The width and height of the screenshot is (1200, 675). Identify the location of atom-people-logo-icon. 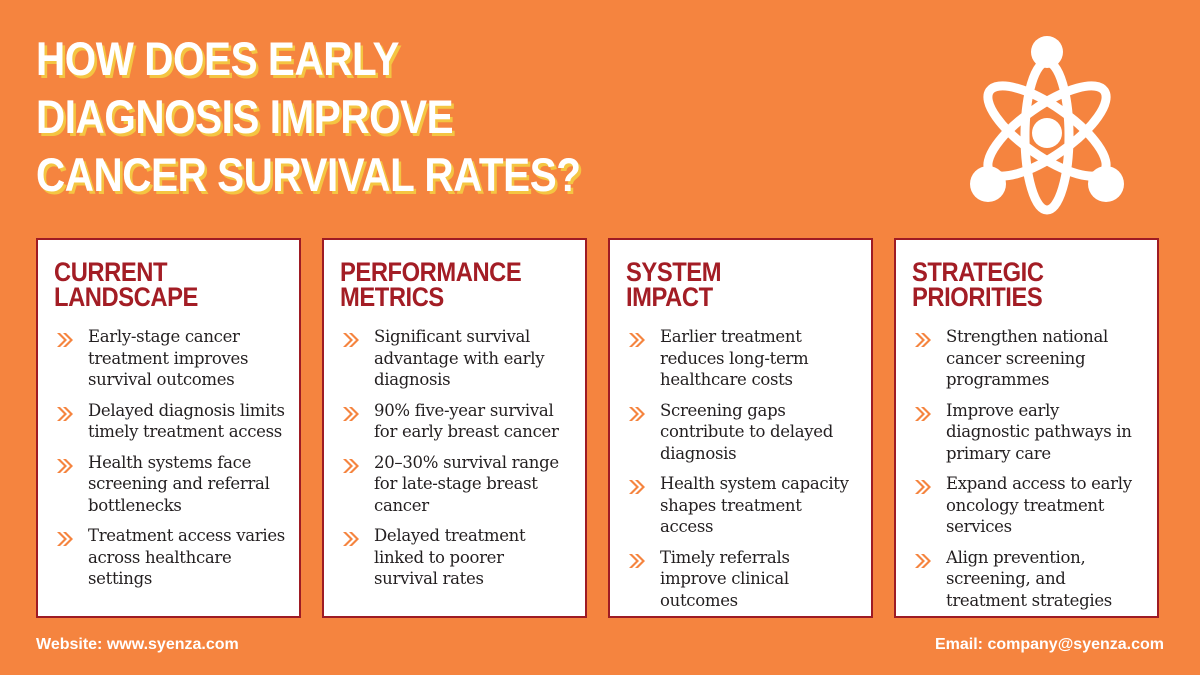
(1047, 125).